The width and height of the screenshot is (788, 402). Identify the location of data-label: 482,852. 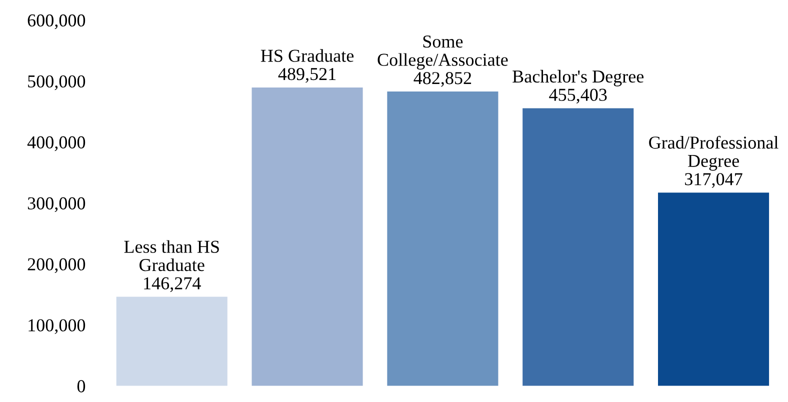
(443, 79).